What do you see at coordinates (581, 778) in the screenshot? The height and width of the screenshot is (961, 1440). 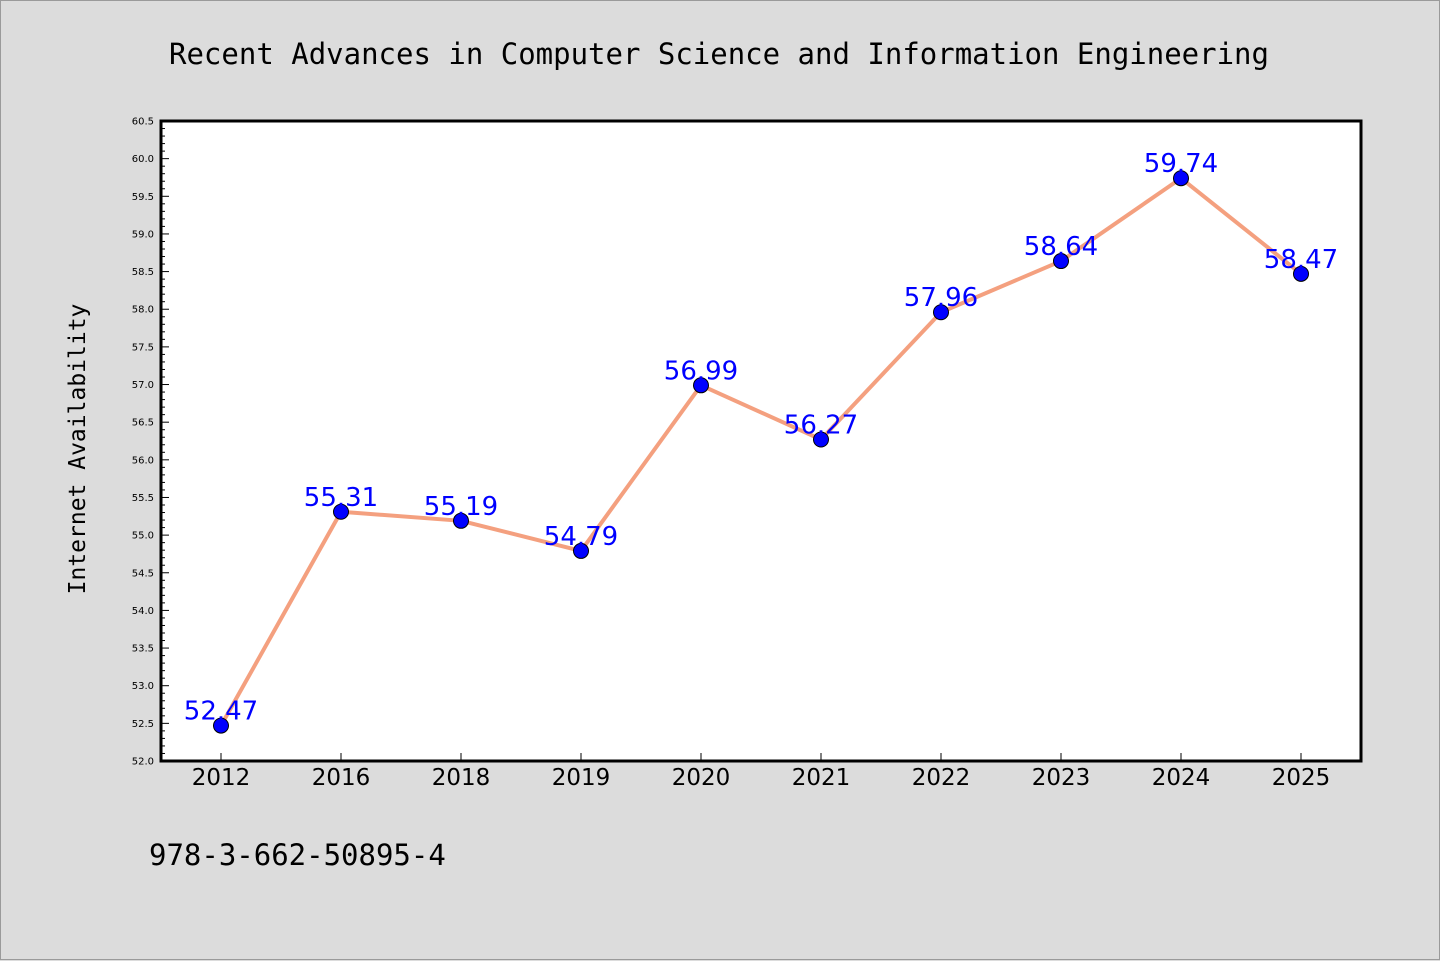 I see `x-tick-label: 2019` at bounding box center [581, 778].